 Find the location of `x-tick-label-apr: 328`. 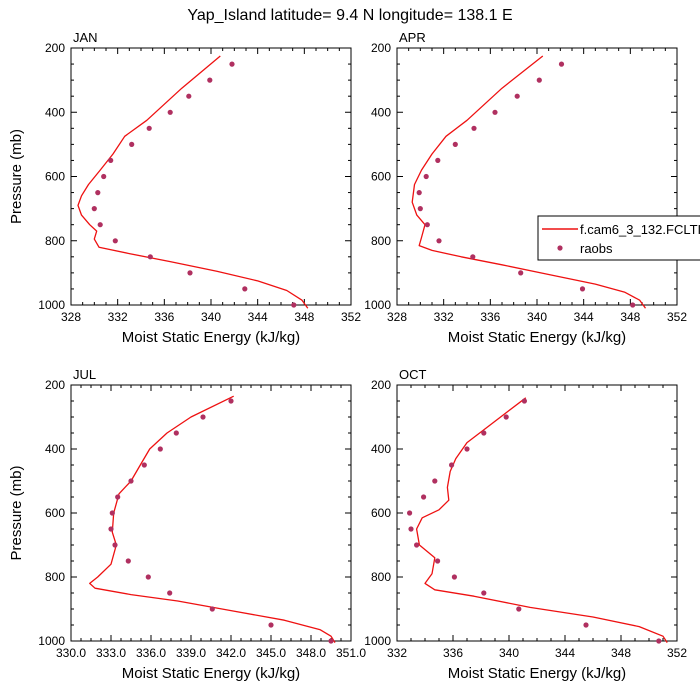

x-tick-label-apr: 328 is located at coordinates (397, 317).